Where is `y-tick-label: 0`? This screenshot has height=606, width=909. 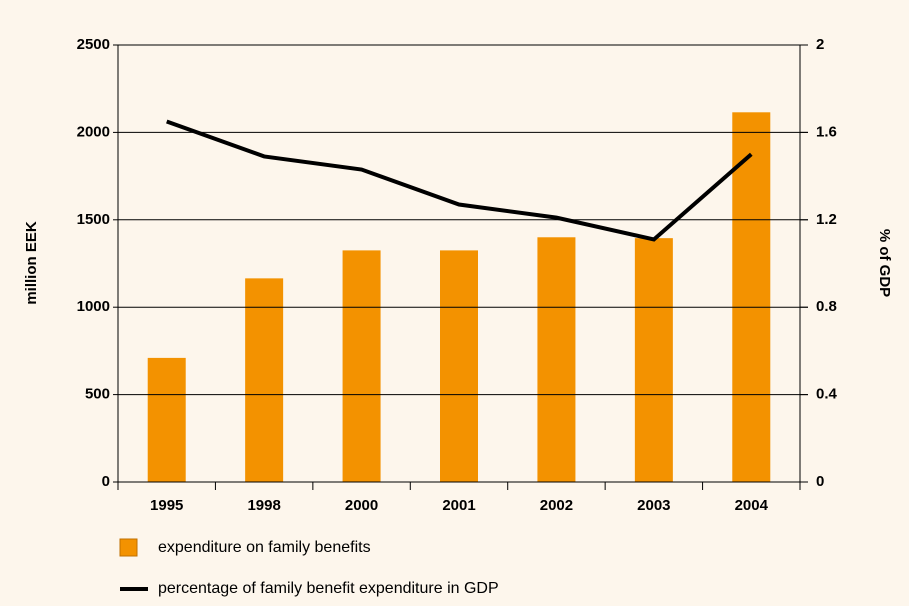 y-tick-label: 0 is located at coordinates (106, 481).